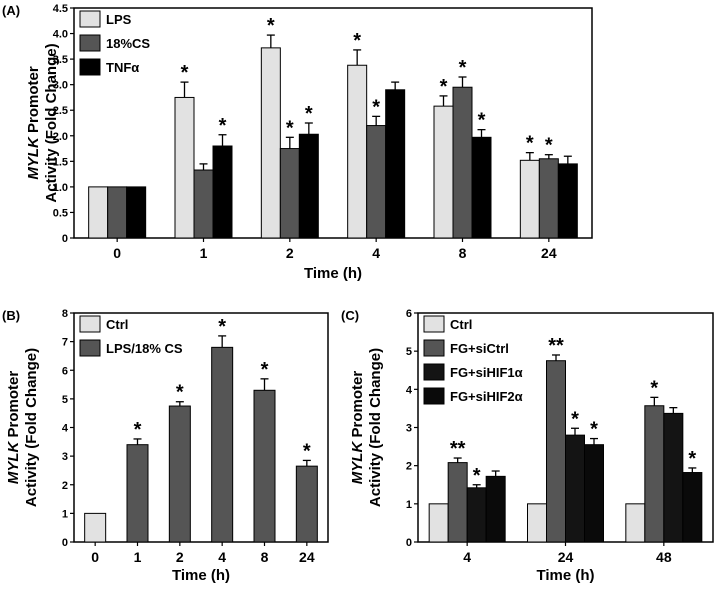  I want to click on legend-label: FG+siCtrl, so click(479, 348).